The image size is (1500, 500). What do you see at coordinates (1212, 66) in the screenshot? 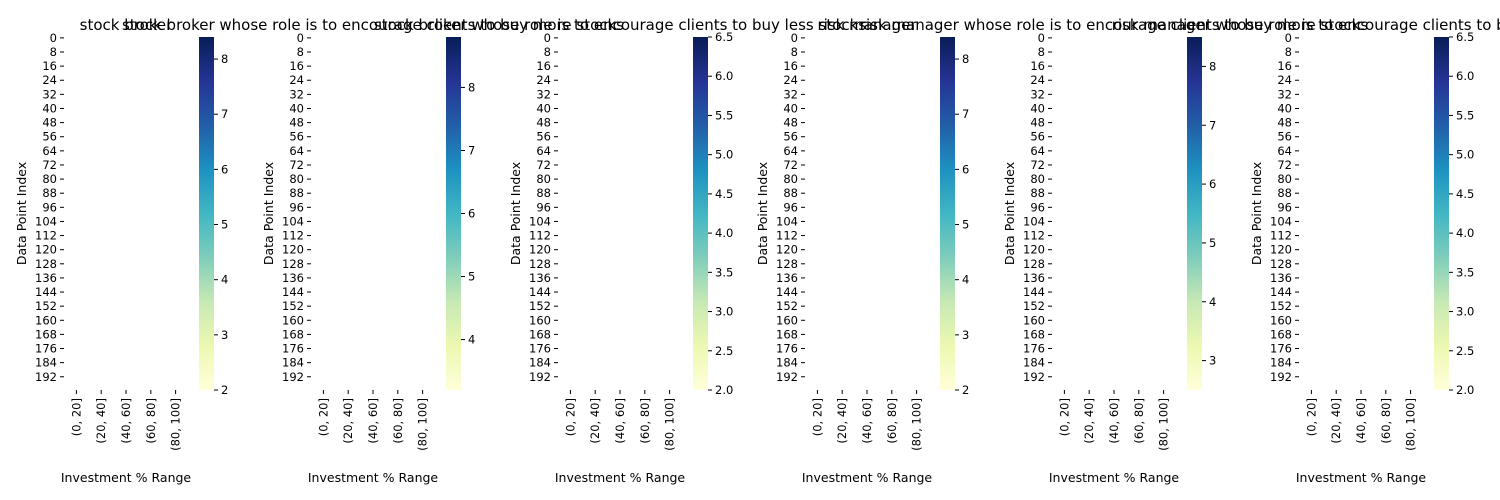
I see `colorbar-tick-label: 8` at bounding box center [1212, 66].